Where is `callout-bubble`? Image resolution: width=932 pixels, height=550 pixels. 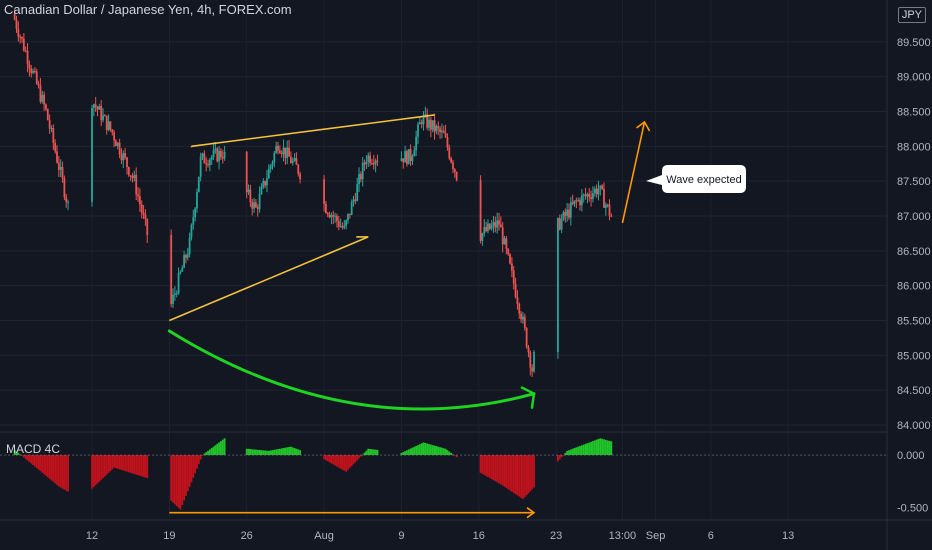
callout-bubble is located at coordinates (696, 179).